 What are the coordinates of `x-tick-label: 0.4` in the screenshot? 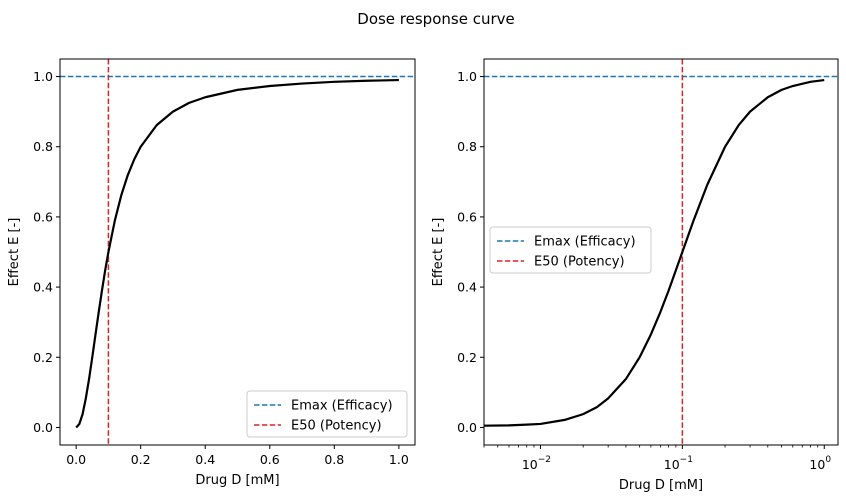 It's located at (205, 459).